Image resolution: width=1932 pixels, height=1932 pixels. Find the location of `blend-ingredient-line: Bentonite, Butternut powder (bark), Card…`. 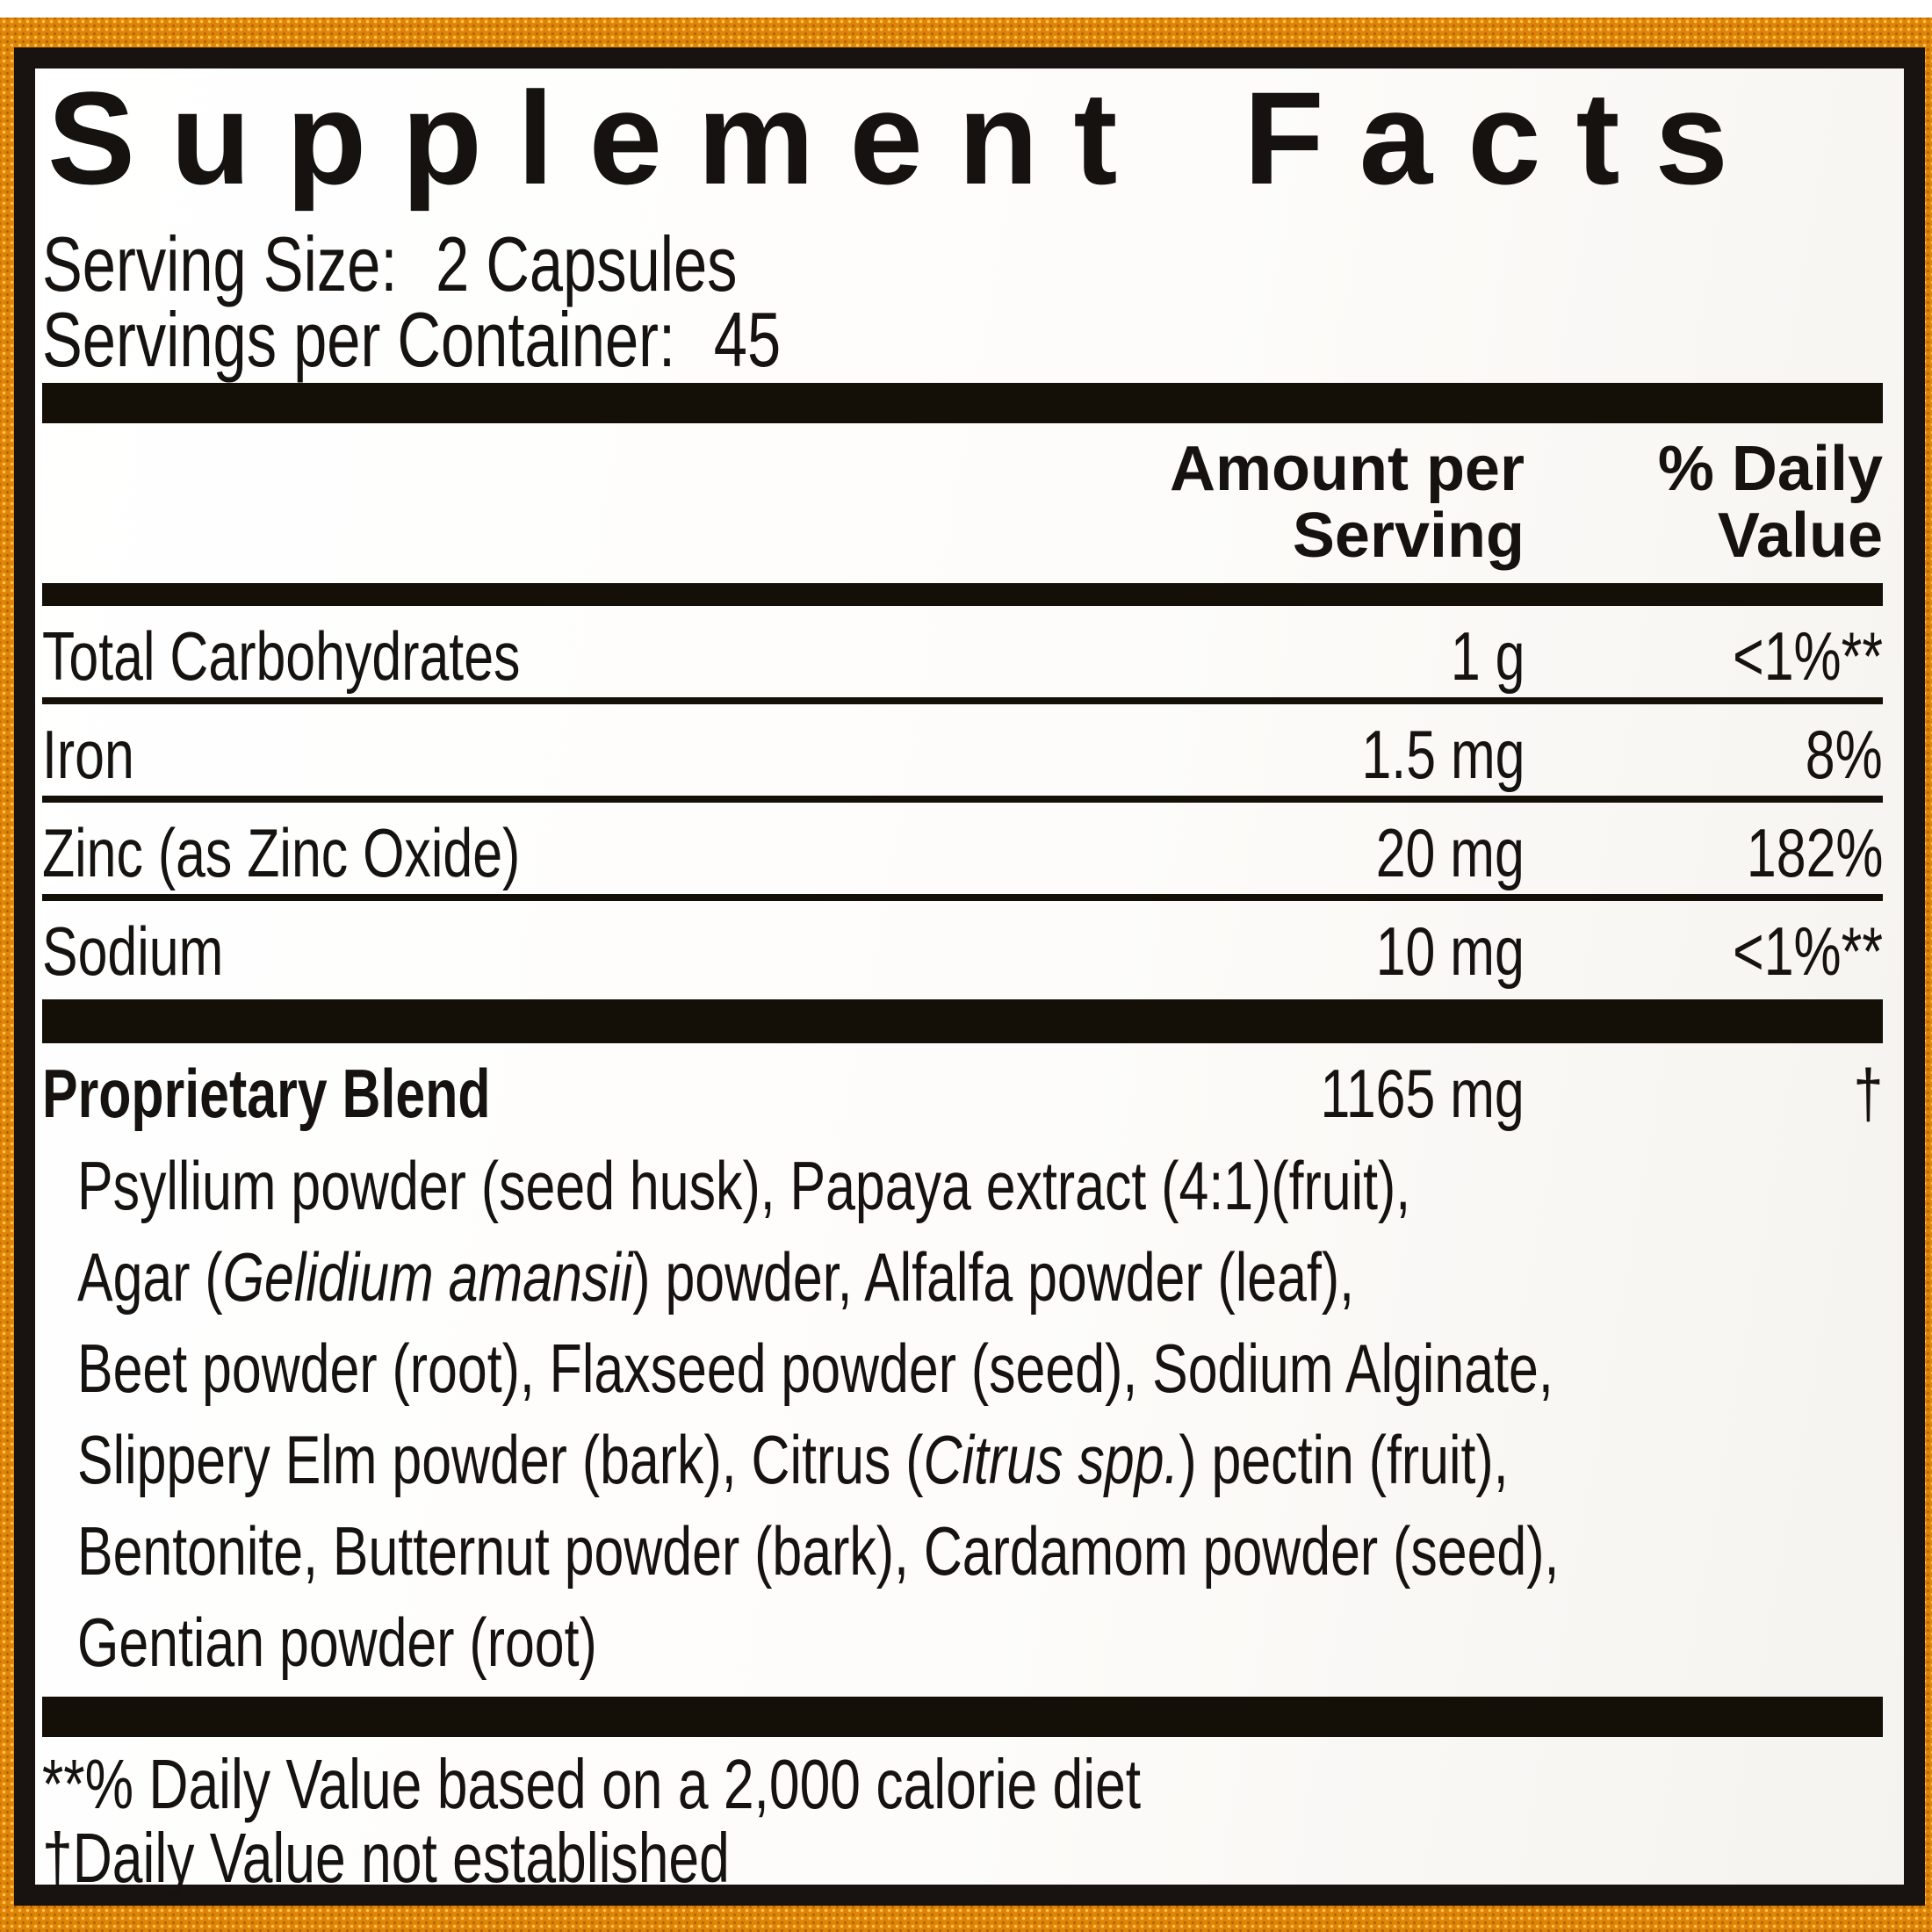

blend-ingredient-line: Bentonite, Butternut powder (bark), Card… is located at coordinates (819, 1551).